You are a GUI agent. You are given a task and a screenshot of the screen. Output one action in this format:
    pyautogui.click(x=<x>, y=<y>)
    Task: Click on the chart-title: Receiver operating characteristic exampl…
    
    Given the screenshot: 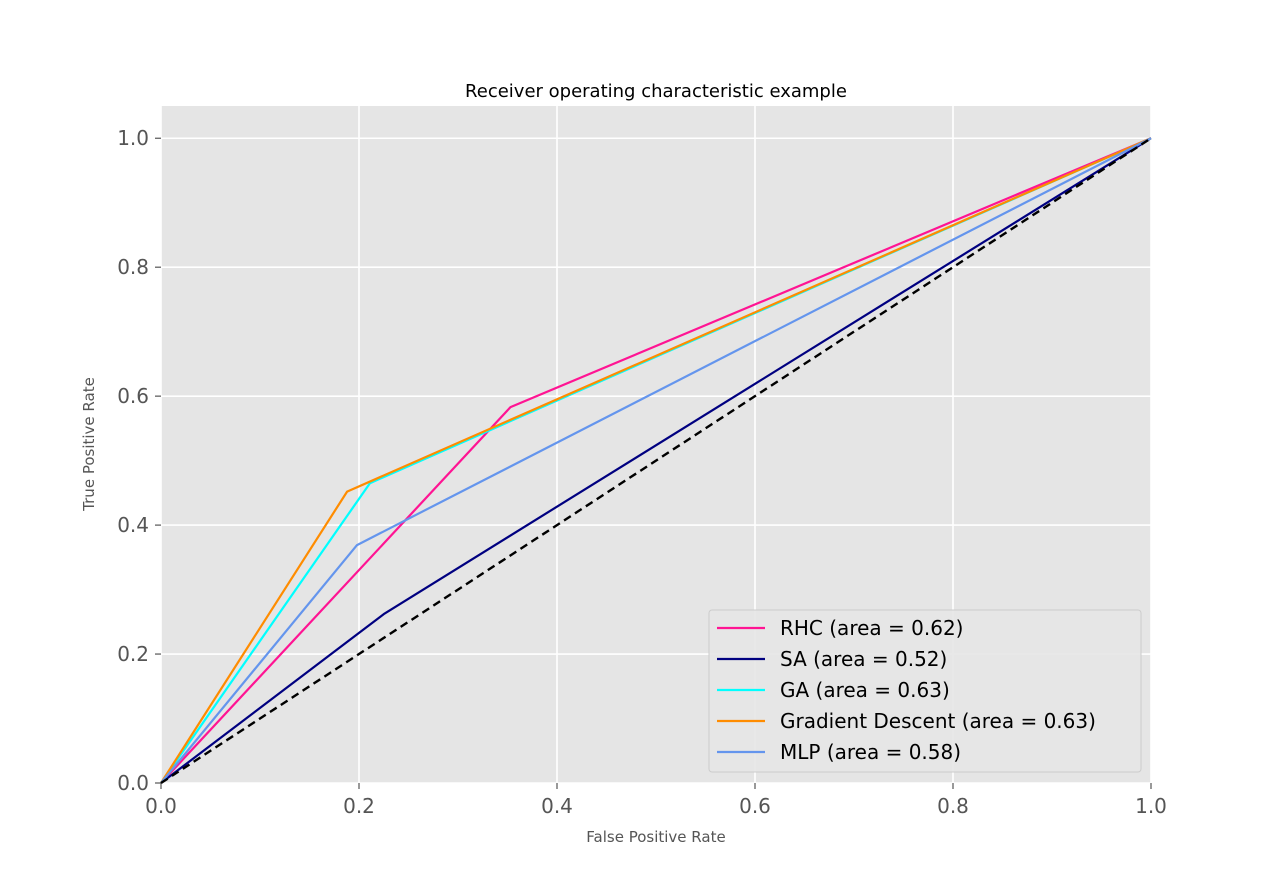 What is the action you would take?
    pyautogui.click(x=656, y=91)
    